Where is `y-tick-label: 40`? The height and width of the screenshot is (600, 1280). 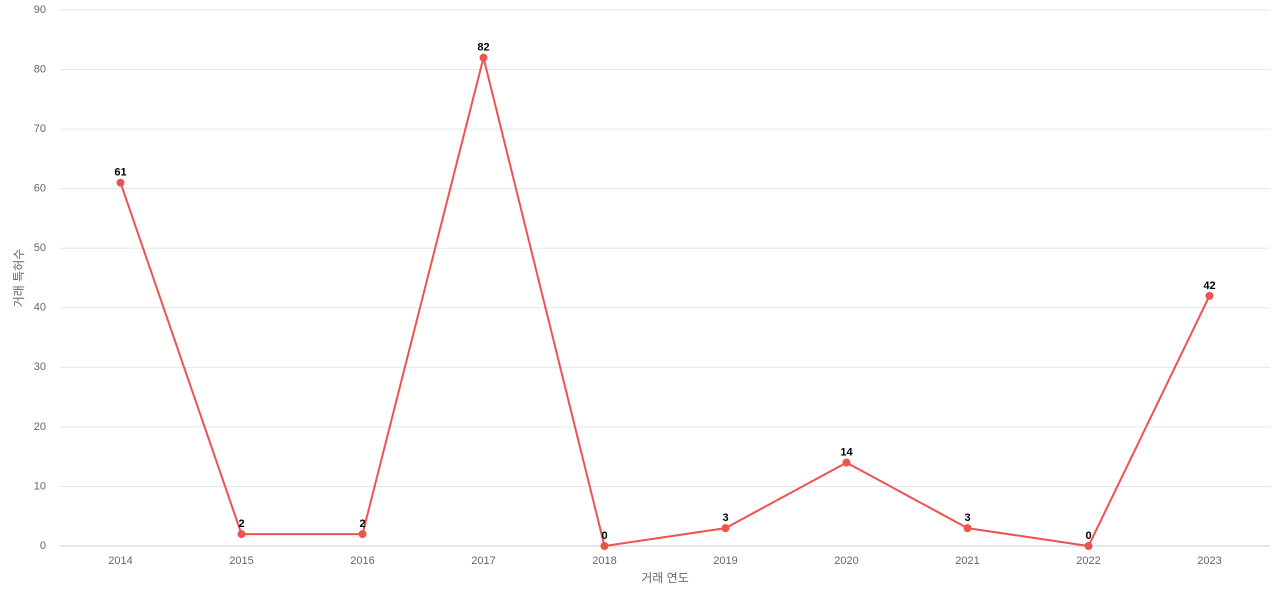 y-tick-label: 40 is located at coordinates (40, 308).